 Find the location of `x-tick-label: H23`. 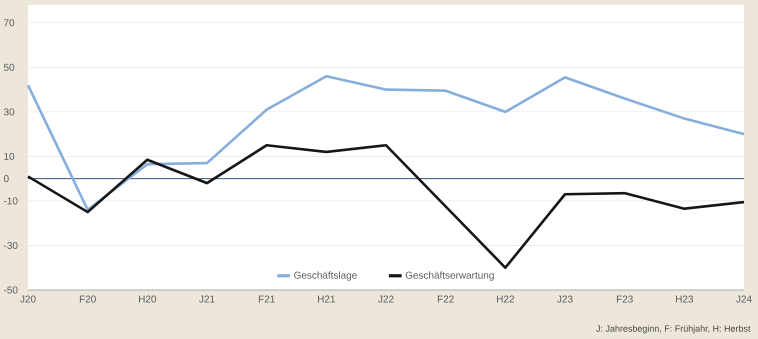

x-tick-label: H23 is located at coordinates (685, 299).